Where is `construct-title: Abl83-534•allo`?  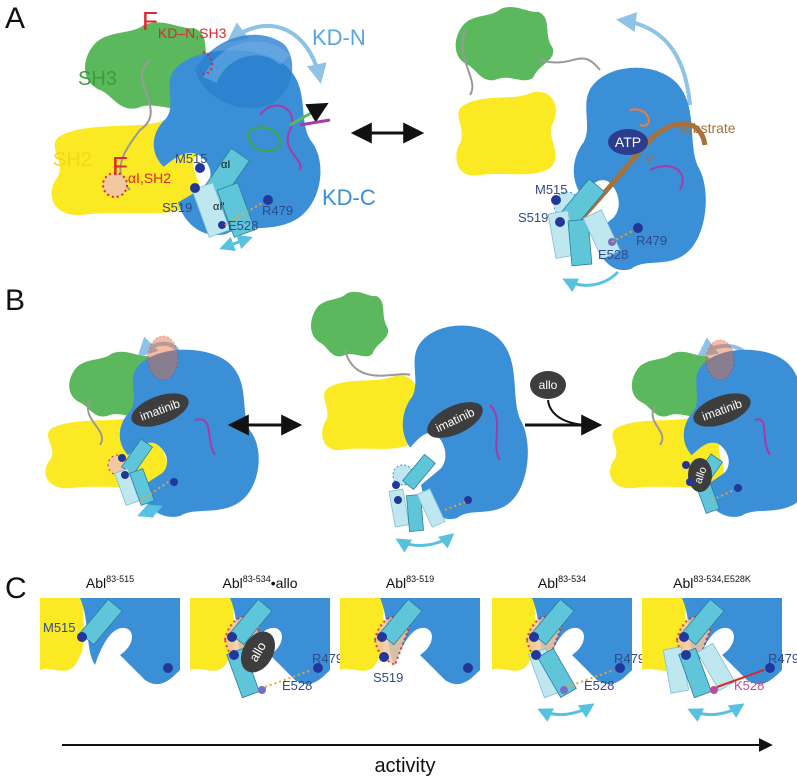
construct-title: Abl83-534•allo is located at coordinates (260, 582).